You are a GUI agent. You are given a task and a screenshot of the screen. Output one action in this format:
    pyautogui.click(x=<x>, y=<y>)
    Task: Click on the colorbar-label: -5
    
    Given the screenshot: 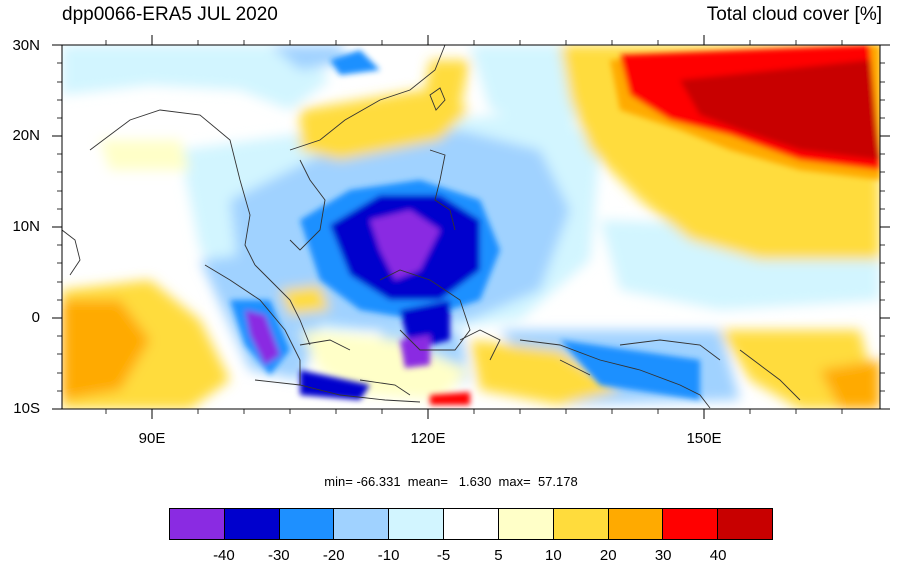 What is the action you would take?
    pyautogui.click(x=443, y=555)
    